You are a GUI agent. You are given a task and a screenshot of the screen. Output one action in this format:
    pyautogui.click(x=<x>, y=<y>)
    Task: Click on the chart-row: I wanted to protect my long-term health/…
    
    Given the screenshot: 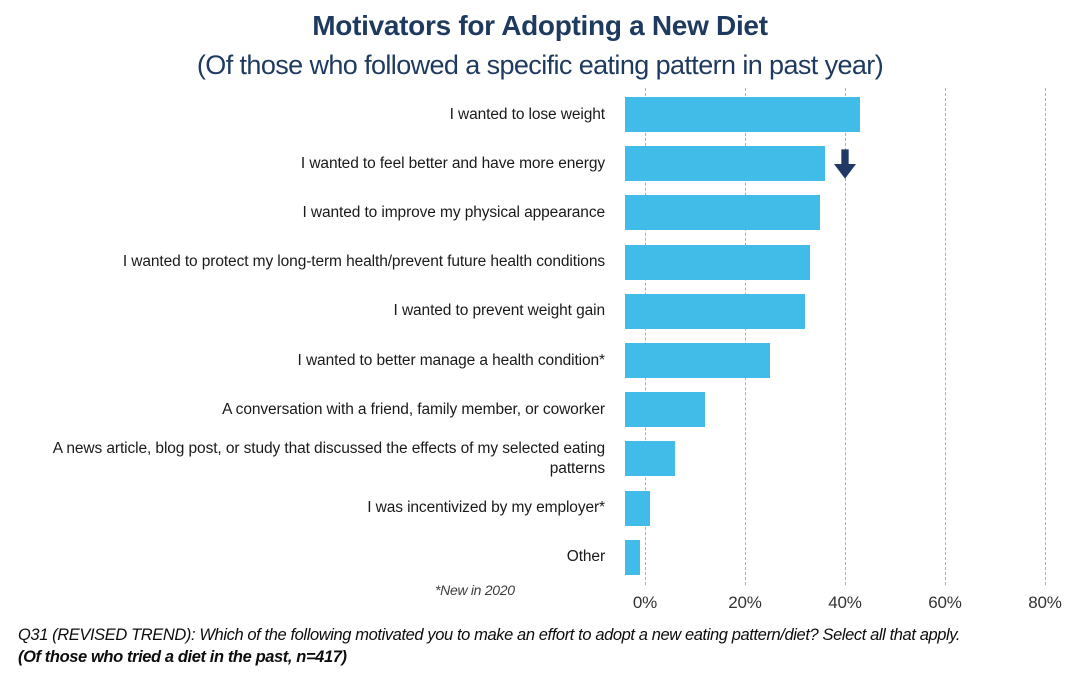 What is the action you would take?
    pyautogui.click(x=540, y=262)
    